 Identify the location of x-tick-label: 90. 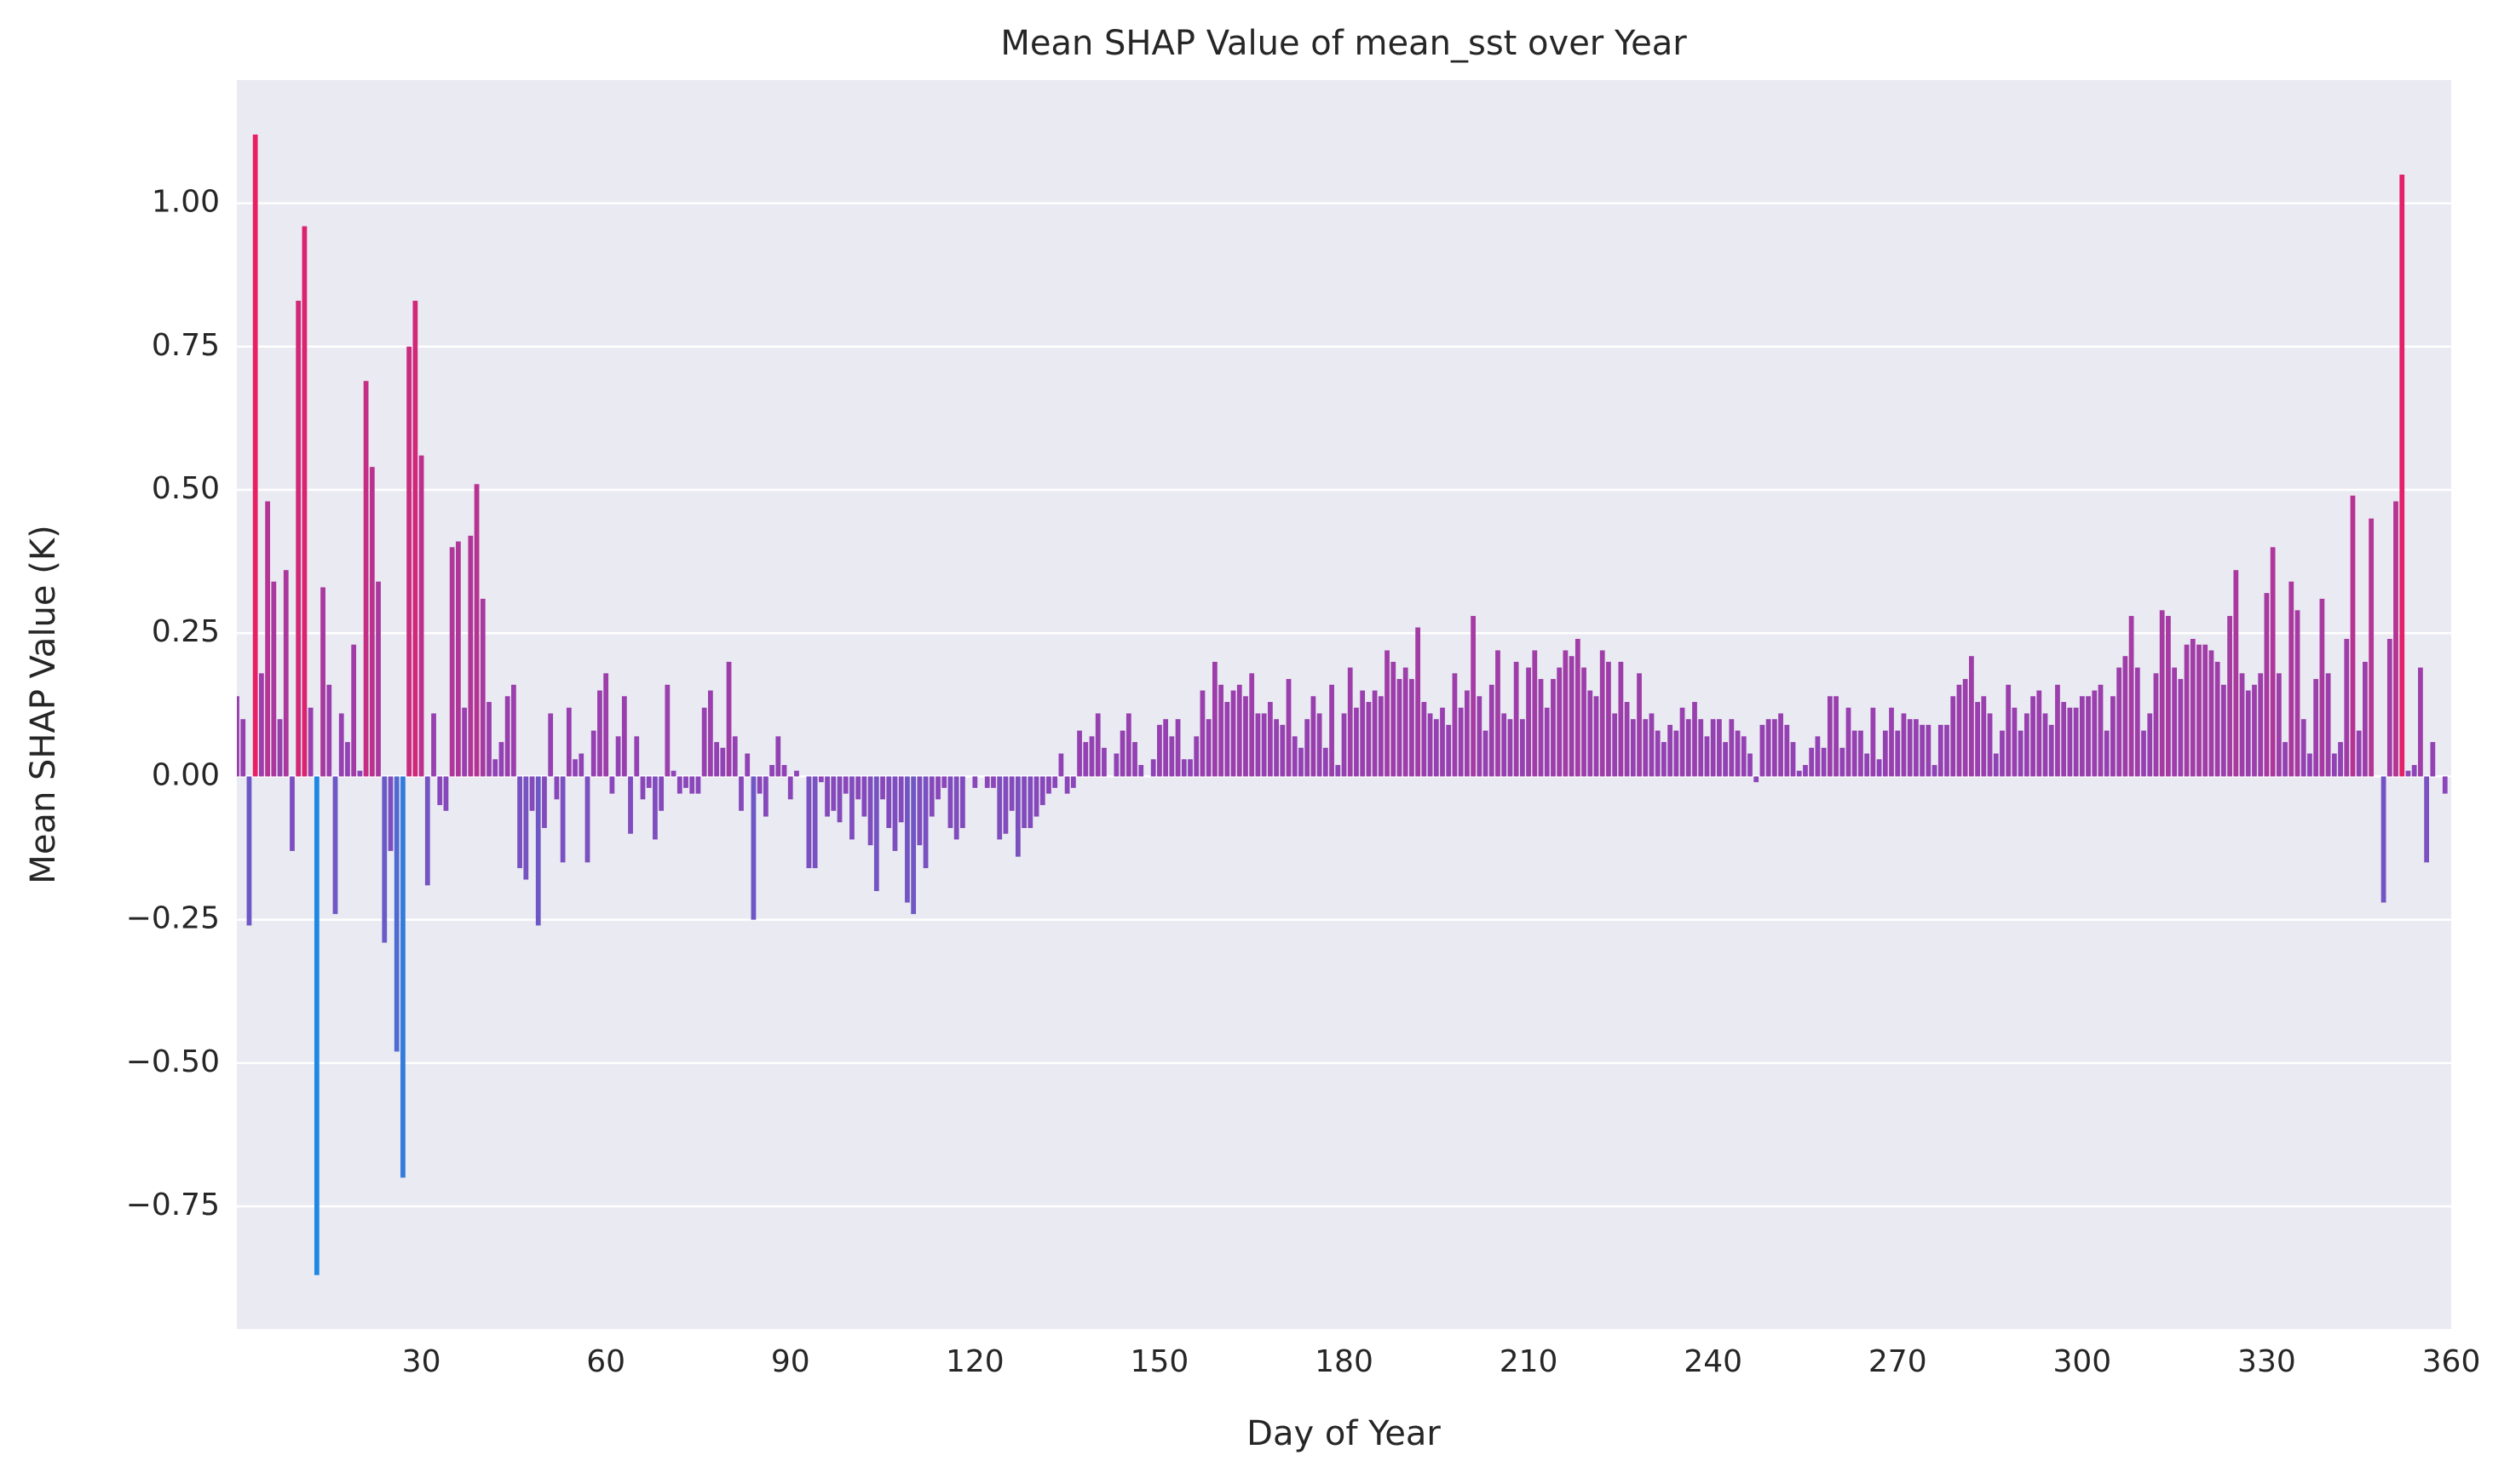
(790, 1361).